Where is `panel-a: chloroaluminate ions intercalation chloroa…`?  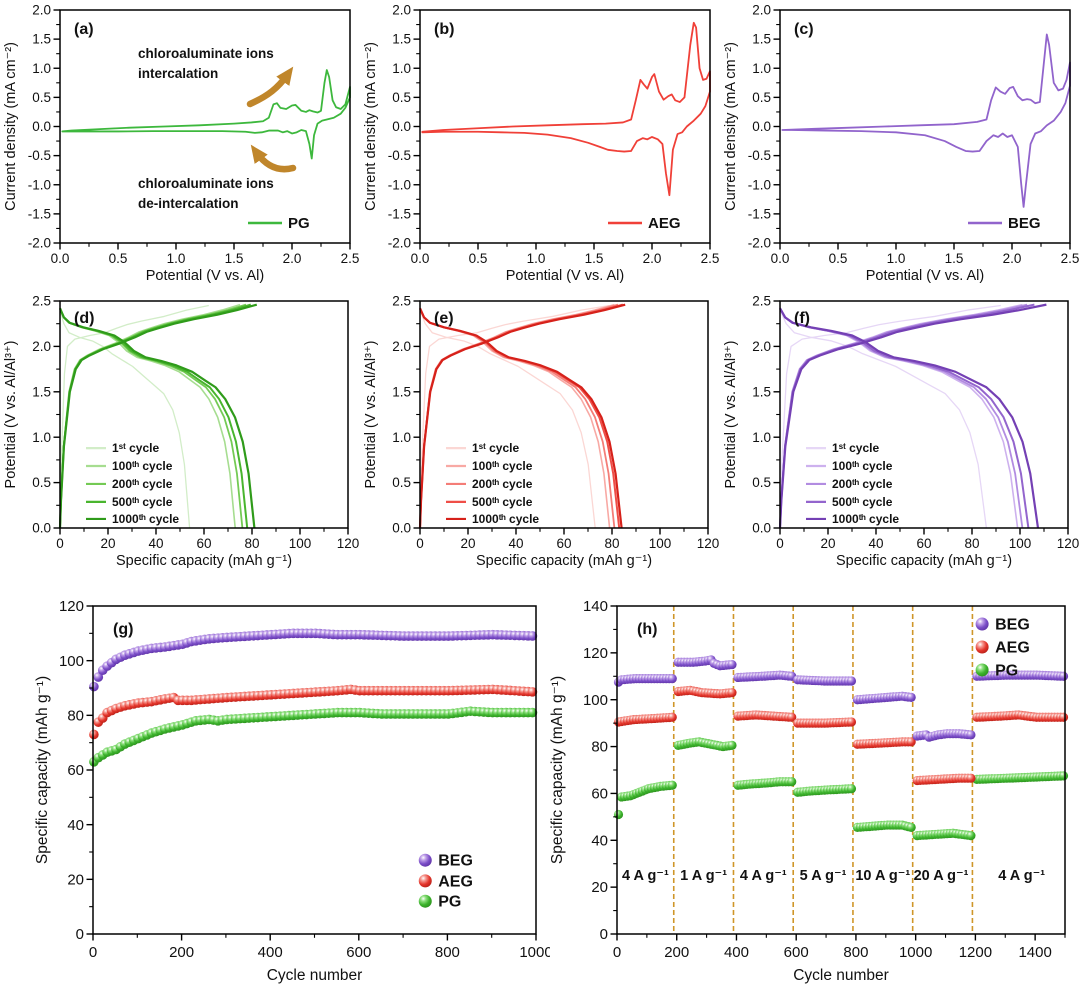
panel-a: chloroaluminate ions intercalation chloroa… is located at coordinates (181, 143).